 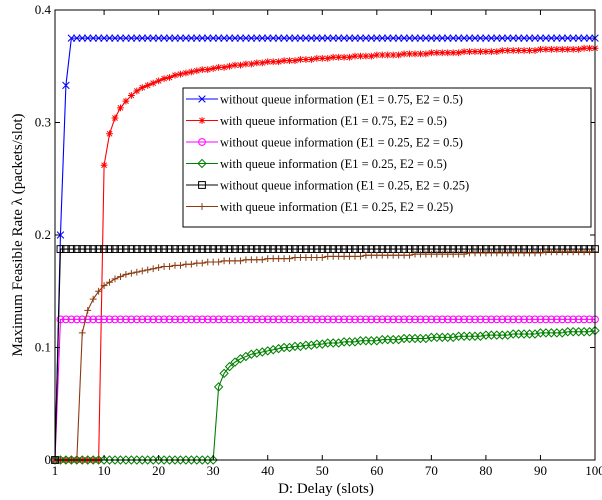 What do you see at coordinates (540, 470) in the screenshot?
I see `x-tick-label: 90` at bounding box center [540, 470].